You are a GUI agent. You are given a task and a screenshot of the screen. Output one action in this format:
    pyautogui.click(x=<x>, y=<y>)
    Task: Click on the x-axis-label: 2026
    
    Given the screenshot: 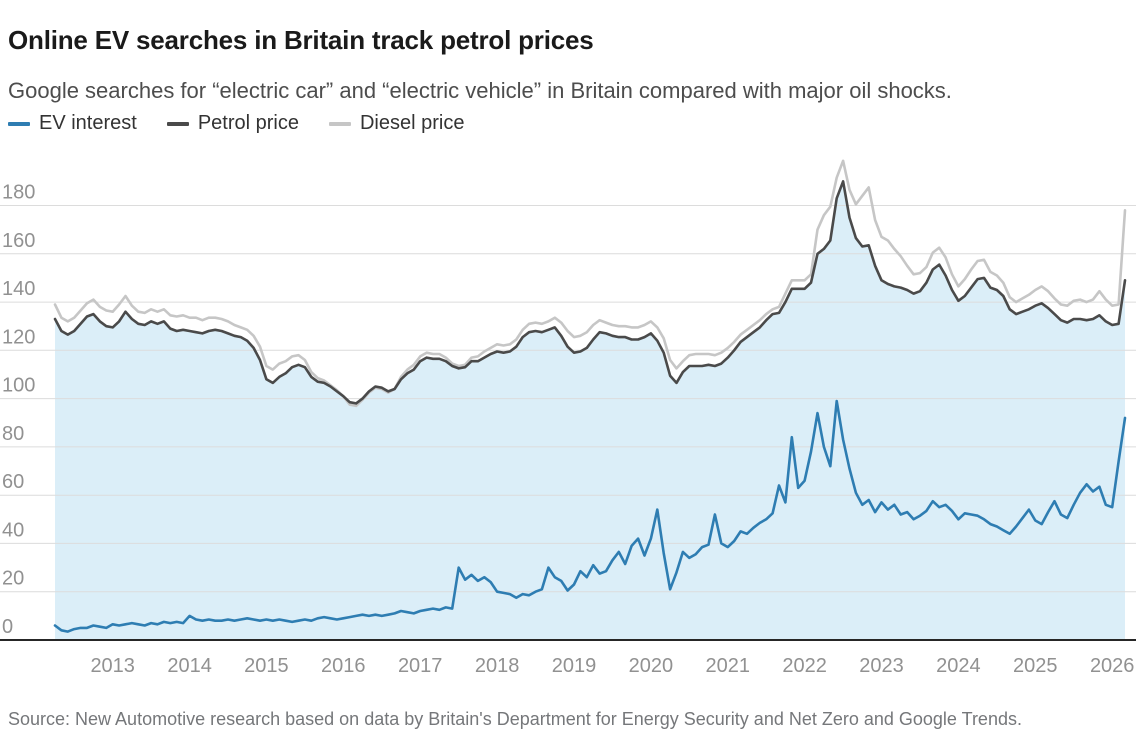 What is the action you would take?
    pyautogui.click(x=1112, y=666)
    